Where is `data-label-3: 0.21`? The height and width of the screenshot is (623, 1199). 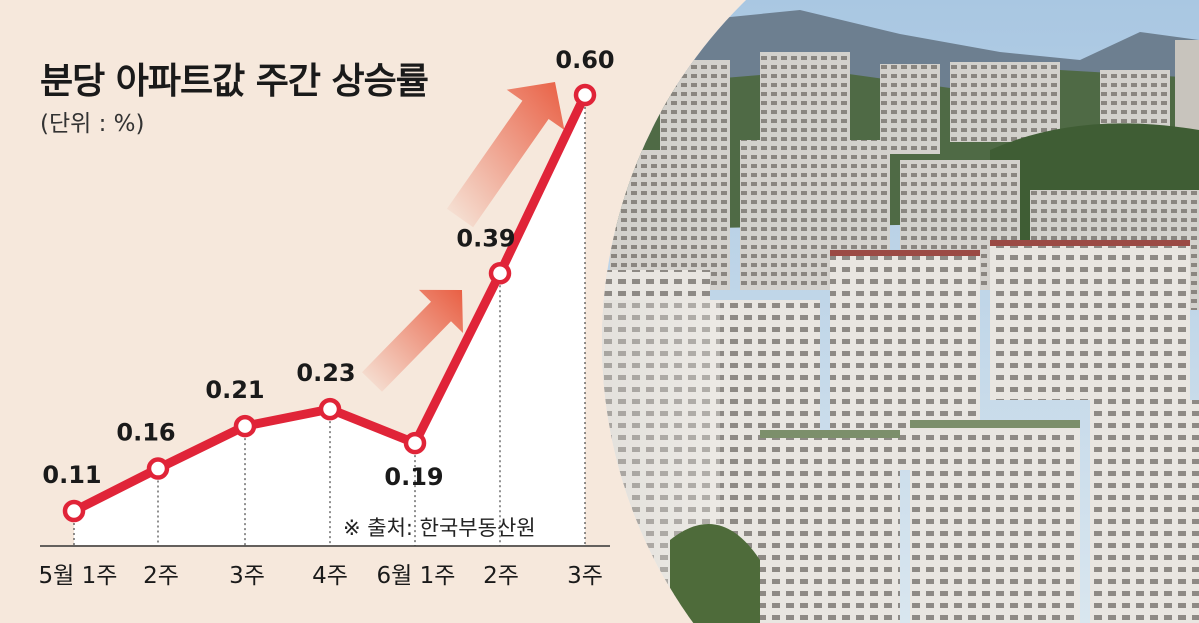
data-label-3: 0.21 is located at coordinates (234, 390).